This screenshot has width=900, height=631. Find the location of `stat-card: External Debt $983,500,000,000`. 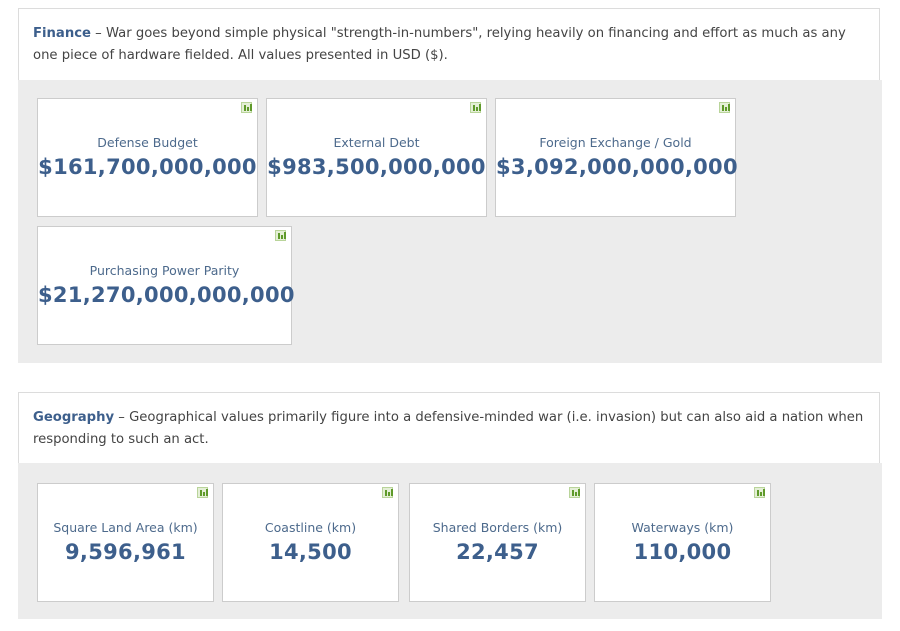

stat-card: External Debt $983,500,000,000 is located at coordinates (376, 157).